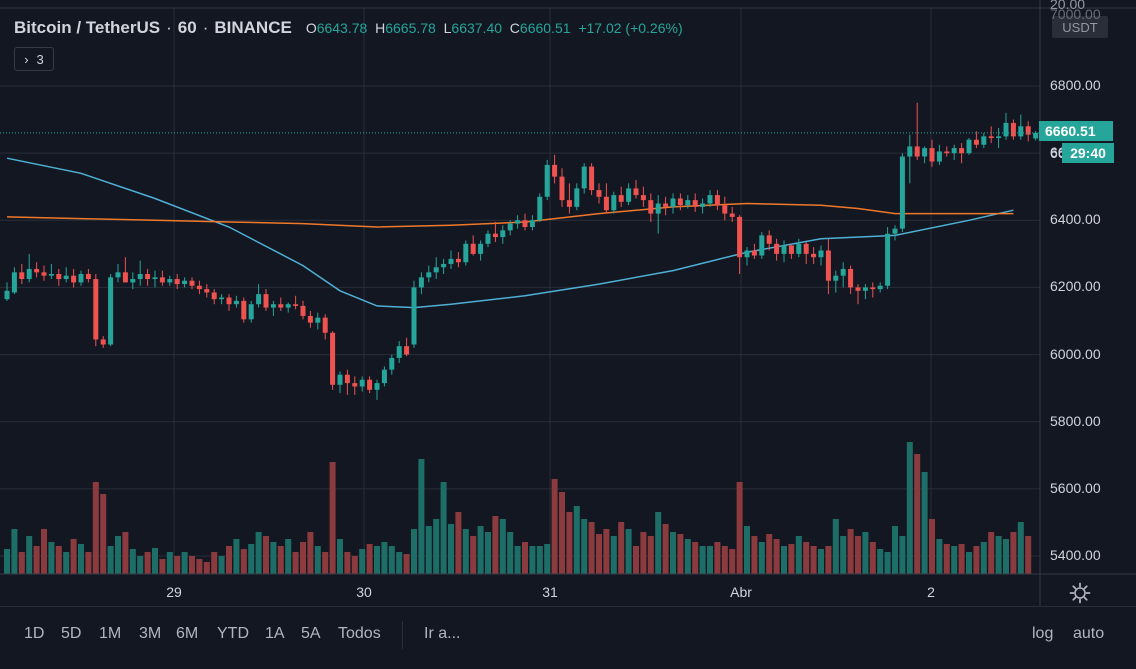 The height and width of the screenshot is (669, 1136). What do you see at coordinates (87, 27) in the screenshot?
I see `symbol-name: Bitcoin / TetherUS` at bounding box center [87, 27].